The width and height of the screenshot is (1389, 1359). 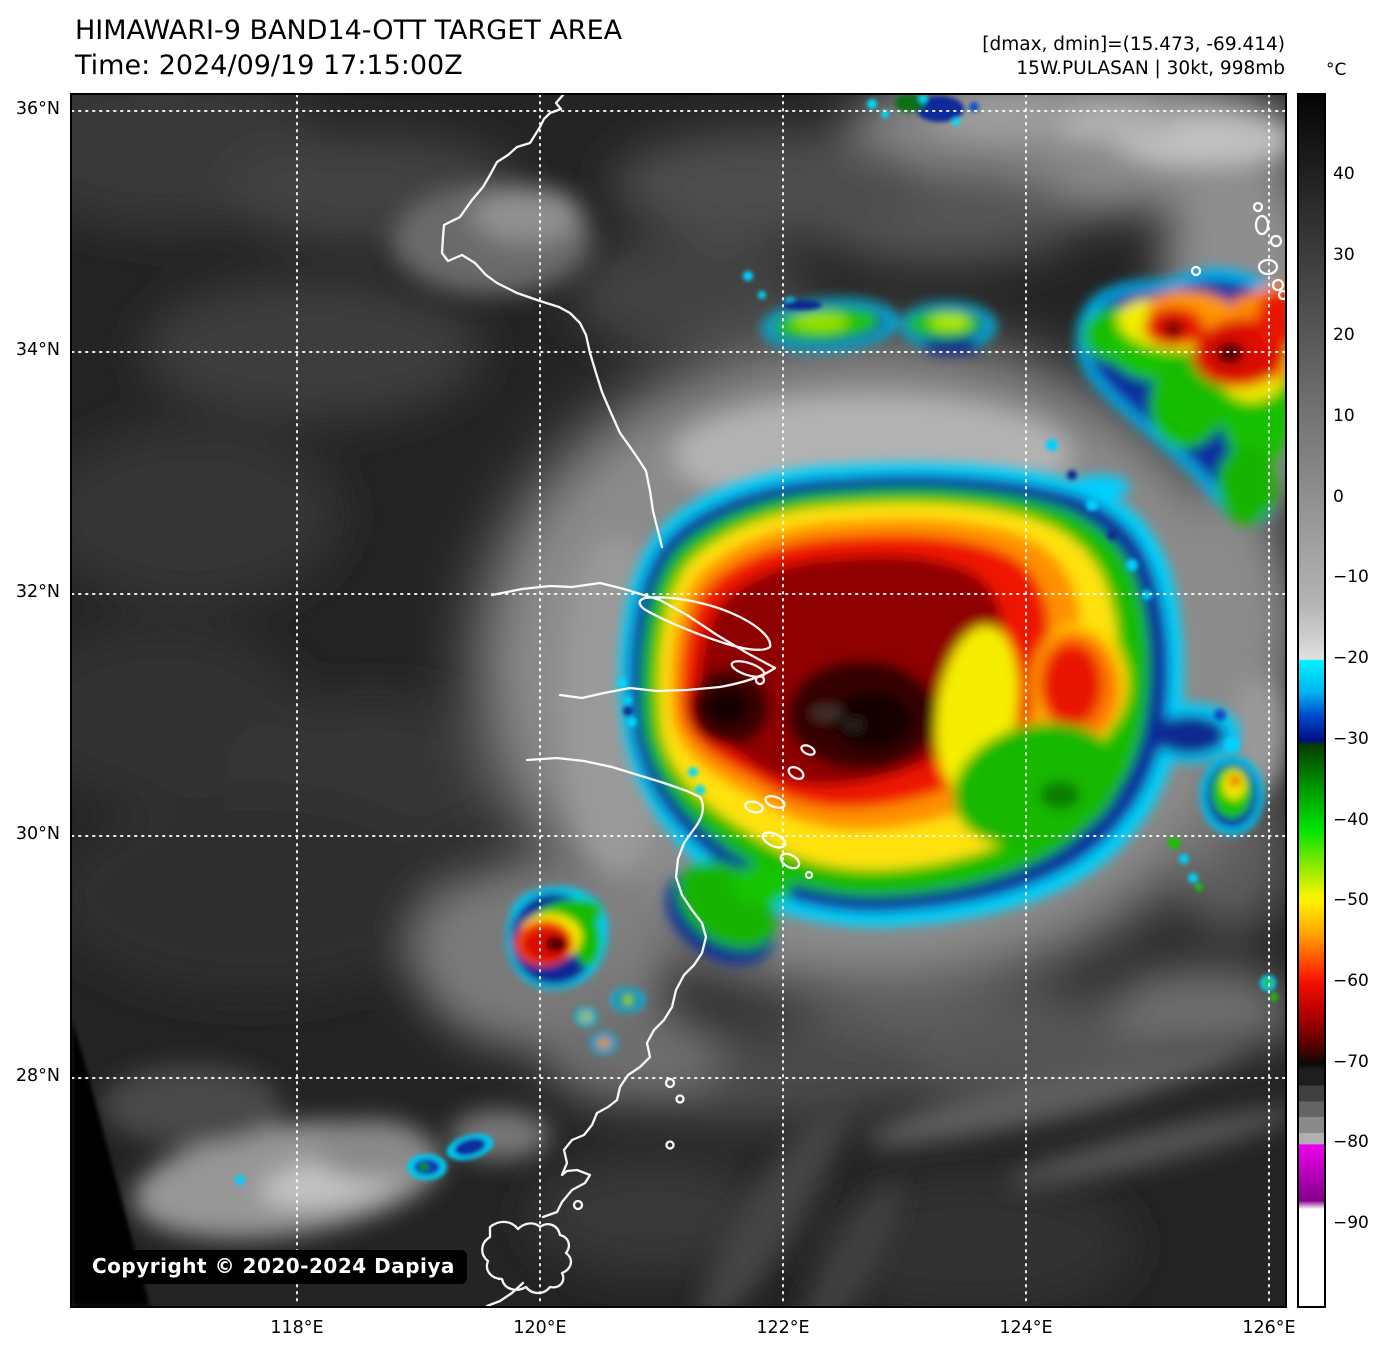 I want to click on korea-islands, so click(x=1237, y=251).